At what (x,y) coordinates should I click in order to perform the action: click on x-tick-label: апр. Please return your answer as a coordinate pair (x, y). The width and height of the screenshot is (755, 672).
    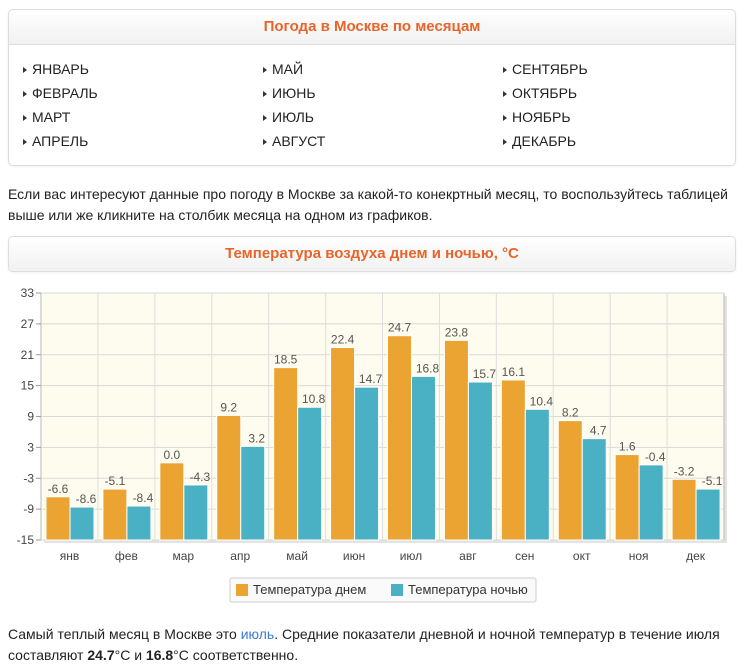
    Looking at the image, I should click on (240, 556).